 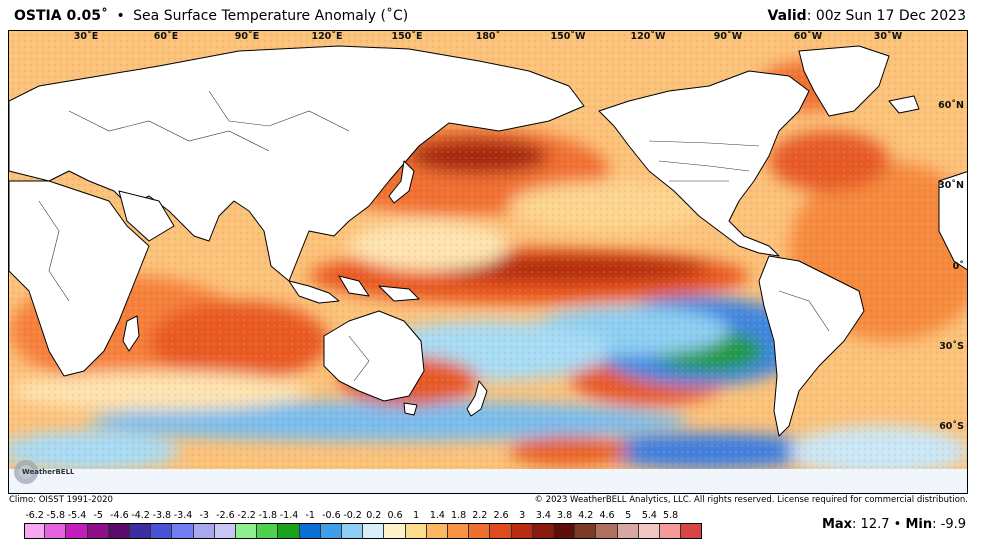 What do you see at coordinates (808, 36) in the screenshot?
I see `lon-label-60w: 60˚W` at bounding box center [808, 36].